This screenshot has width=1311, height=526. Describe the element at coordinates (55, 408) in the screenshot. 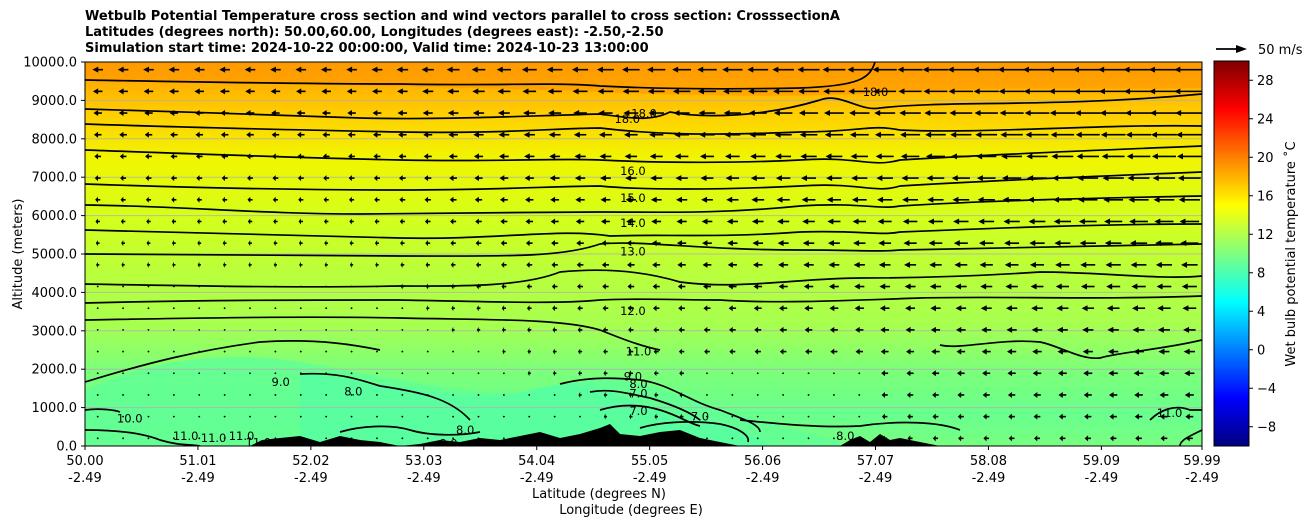

I see `y-tick-label: 1000.0` at that location.